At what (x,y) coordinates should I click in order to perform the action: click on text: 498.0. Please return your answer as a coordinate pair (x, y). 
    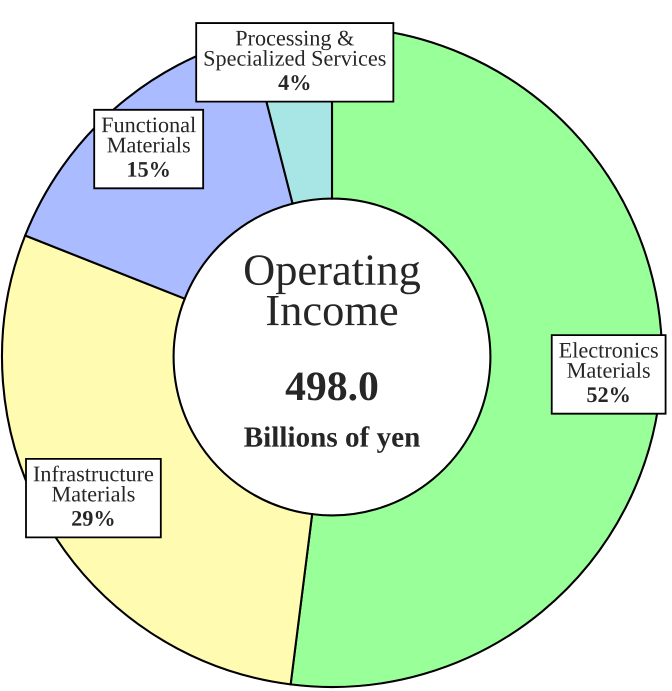
    Looking at the image, I should click on (332, 386).